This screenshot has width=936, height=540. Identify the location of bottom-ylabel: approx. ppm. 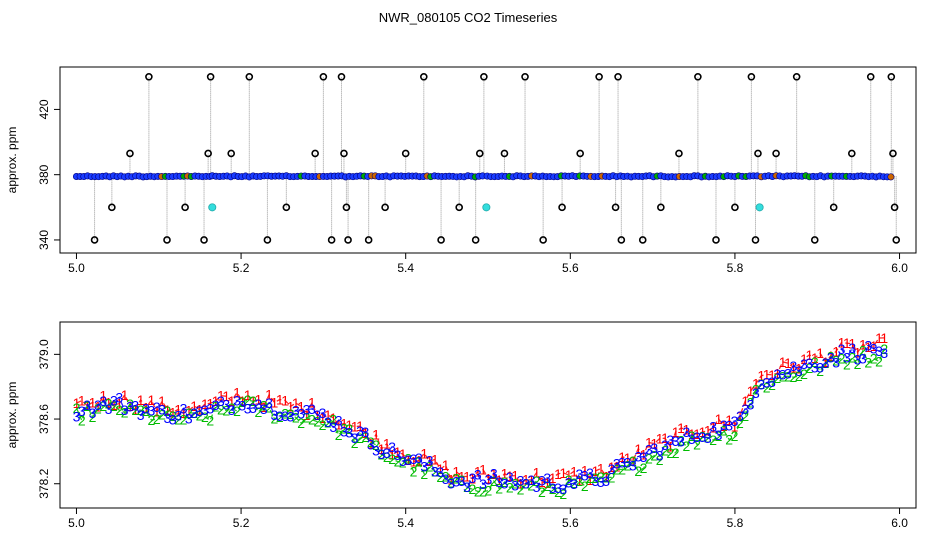
(12, 415).